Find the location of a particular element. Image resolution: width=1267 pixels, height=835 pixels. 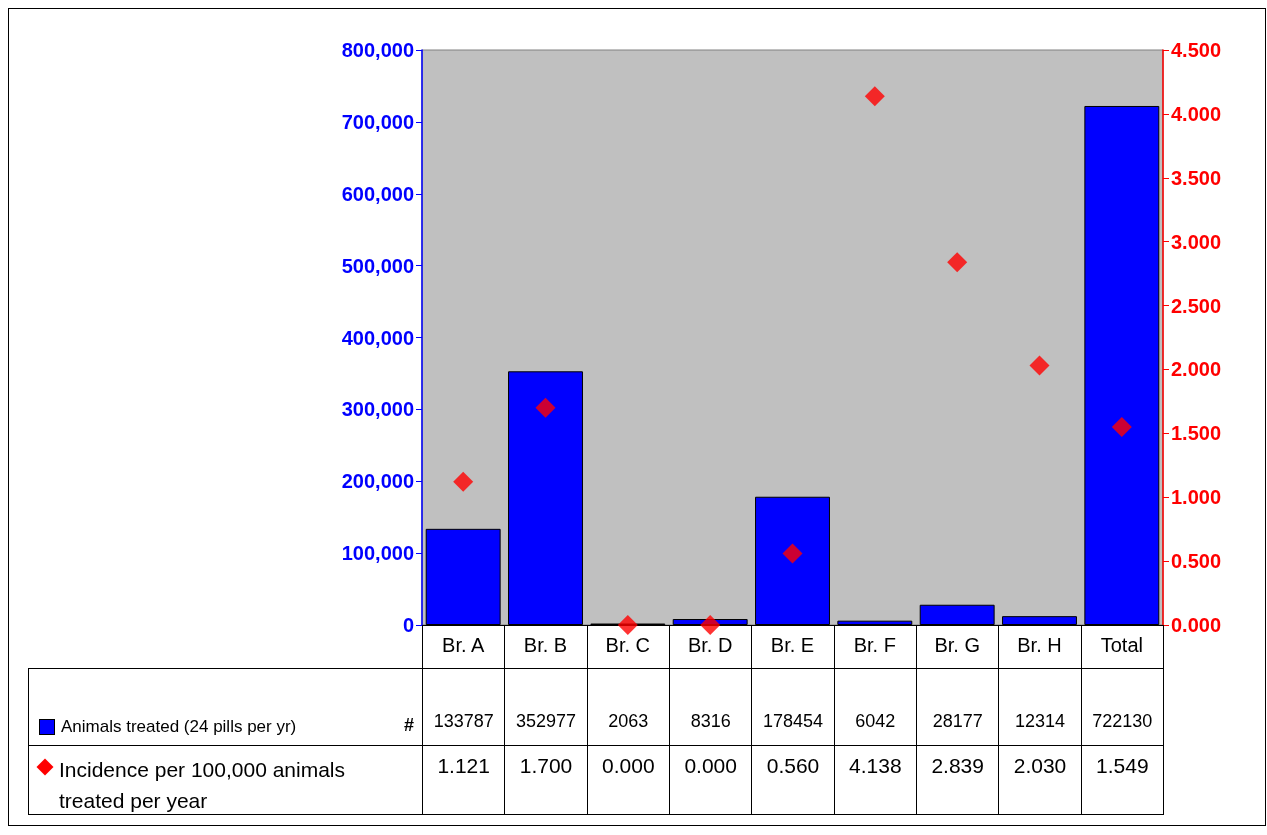

data-label: 8316 is located at coordinates (710, 721).